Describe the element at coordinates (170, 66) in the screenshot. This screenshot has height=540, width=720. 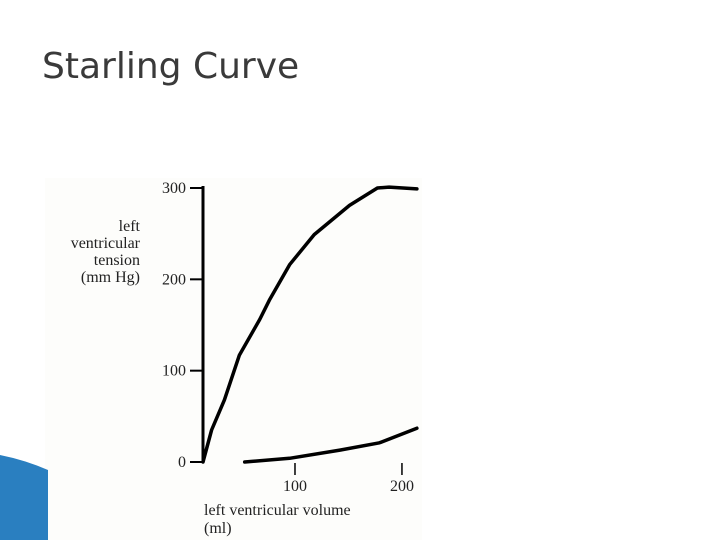
I see `slide-title: Starling Curve` at that location.